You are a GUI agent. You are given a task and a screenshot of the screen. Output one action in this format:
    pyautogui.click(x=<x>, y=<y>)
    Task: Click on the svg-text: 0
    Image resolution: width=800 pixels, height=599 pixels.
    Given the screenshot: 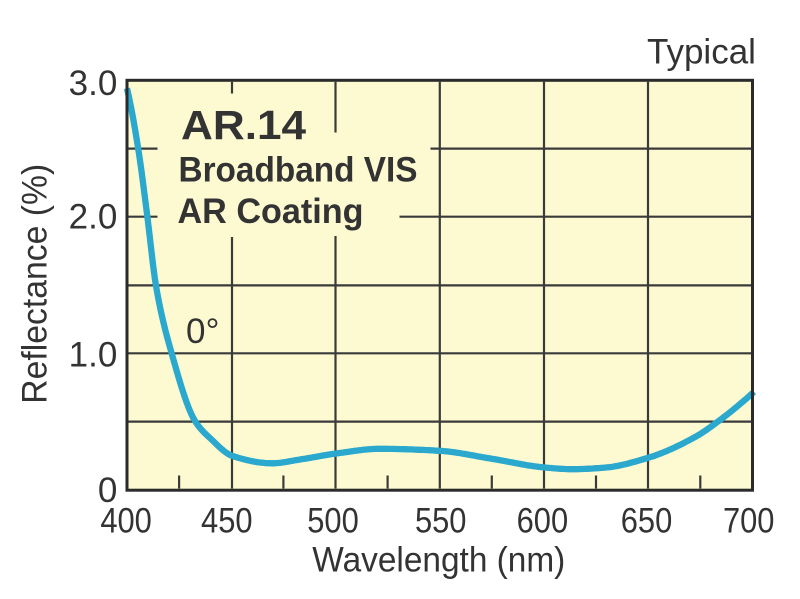 What is the action you would take?
    pyautogui.click(x=107, y=490)
    